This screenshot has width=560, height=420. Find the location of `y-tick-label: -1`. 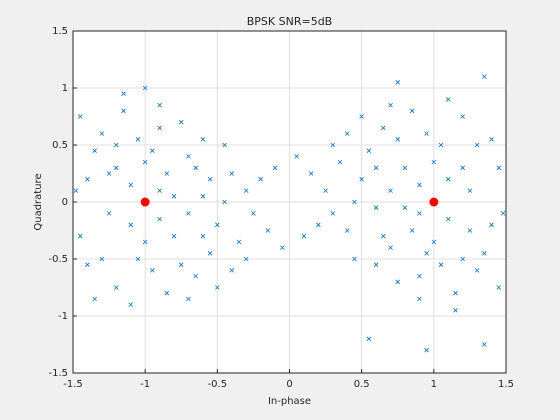

y-tick-label: -1 is located at coordinates (63, 316).